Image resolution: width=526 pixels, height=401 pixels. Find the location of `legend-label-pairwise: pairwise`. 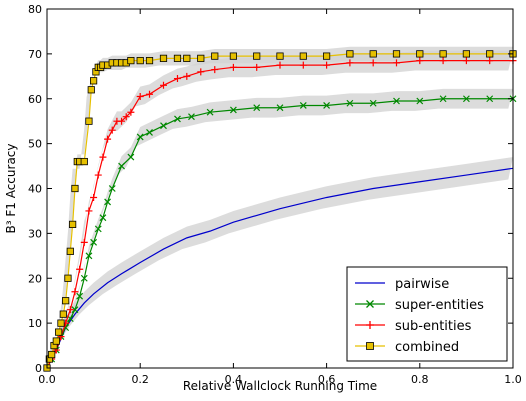

legend-label-pairwise: pairwise is located at coordinates (422, 284).